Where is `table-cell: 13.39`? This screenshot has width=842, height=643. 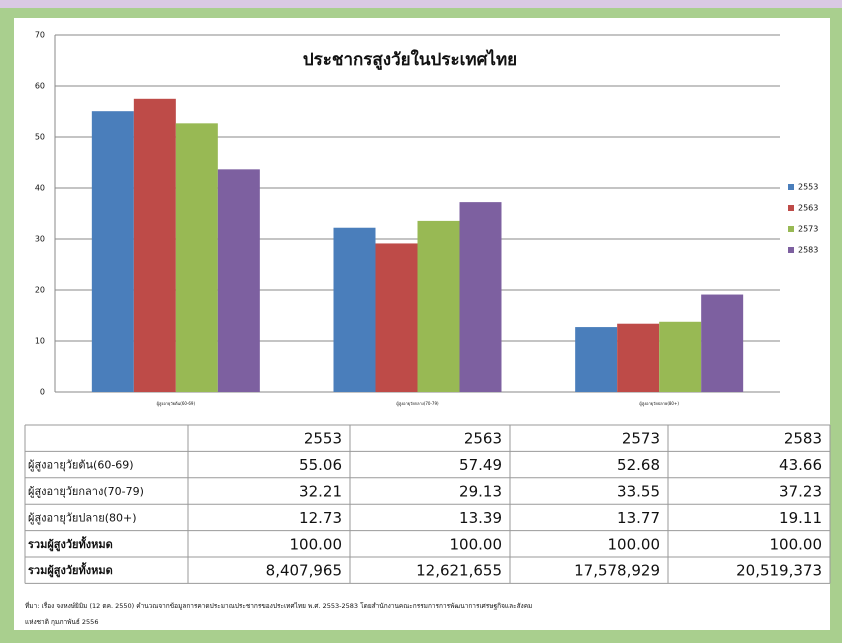 table-cell: 13.39 is located at coordinates (480, 518).